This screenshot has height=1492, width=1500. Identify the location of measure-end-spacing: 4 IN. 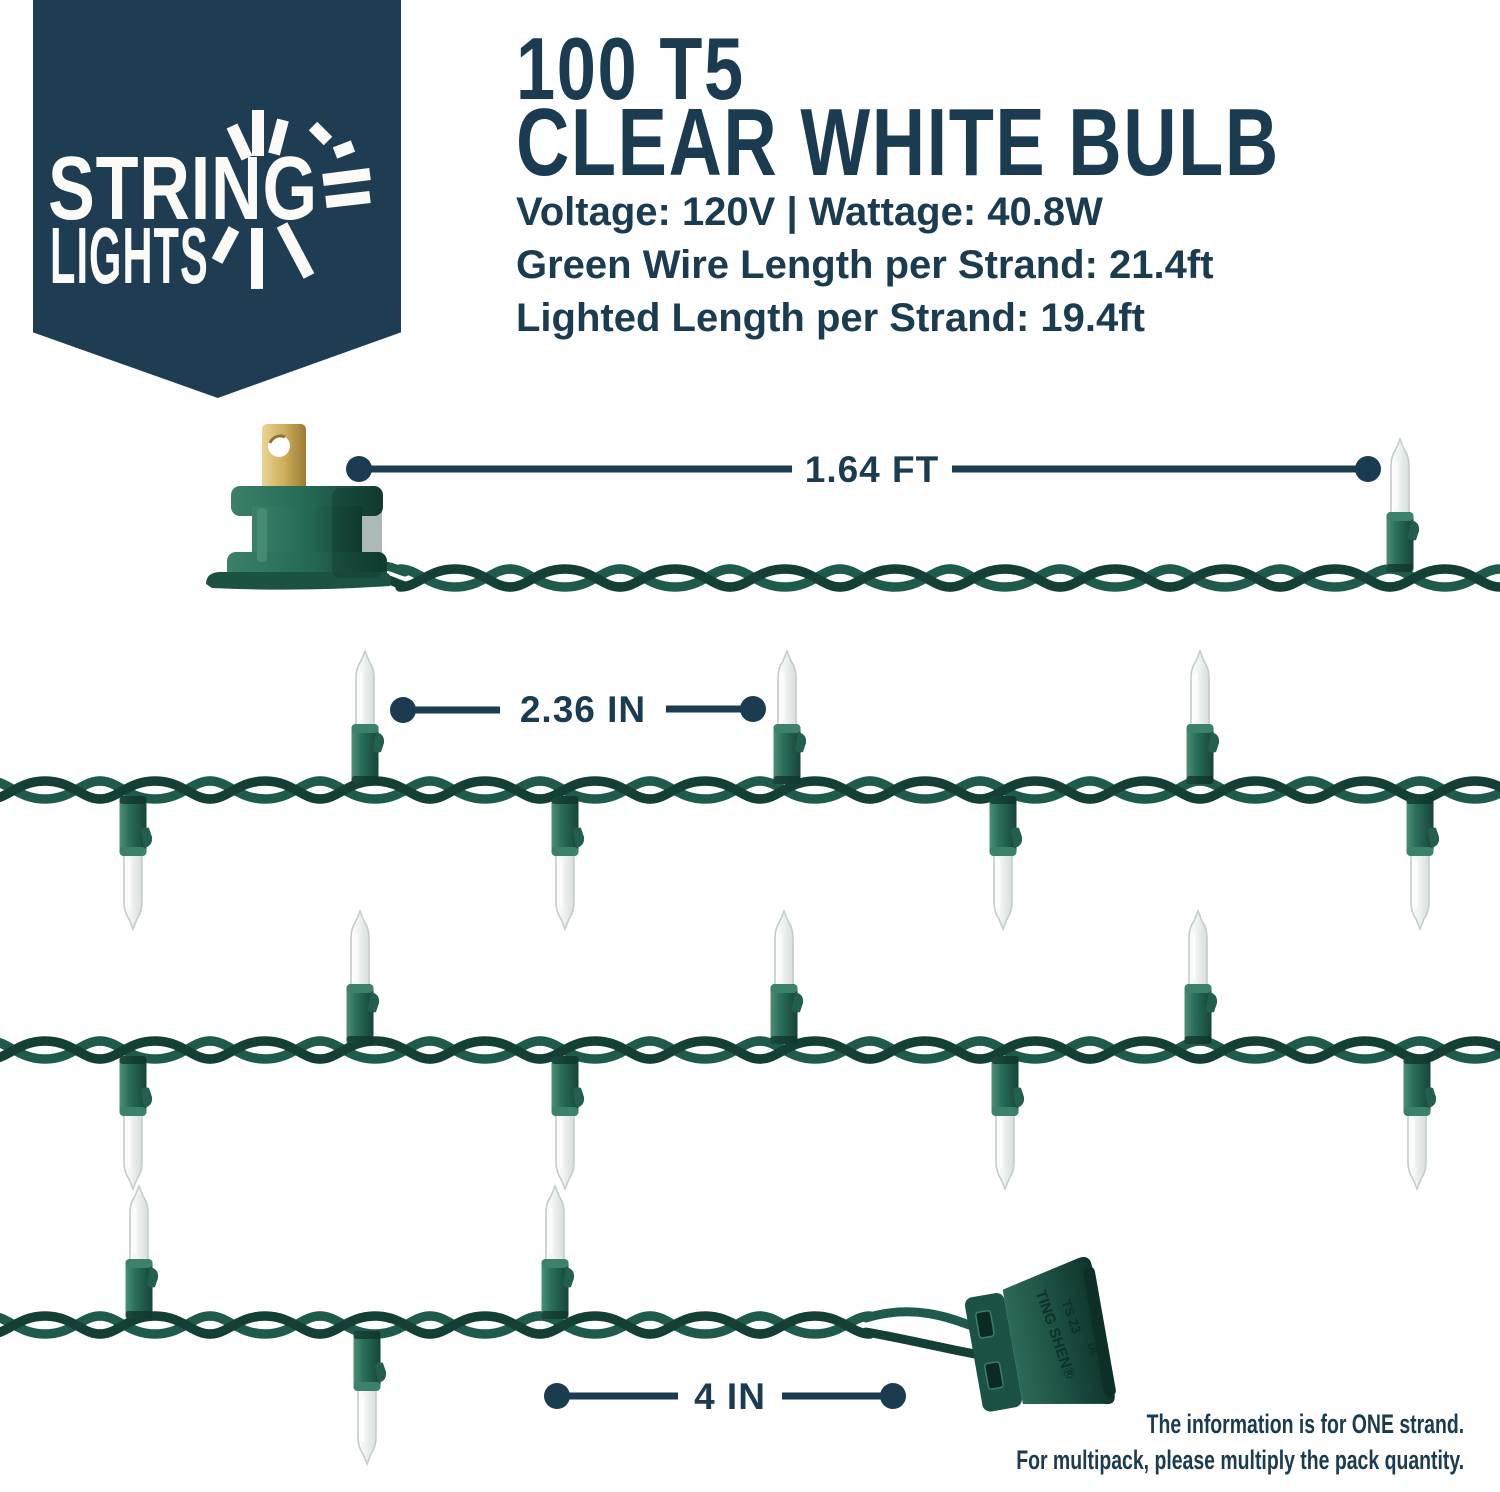
(725, 1396).